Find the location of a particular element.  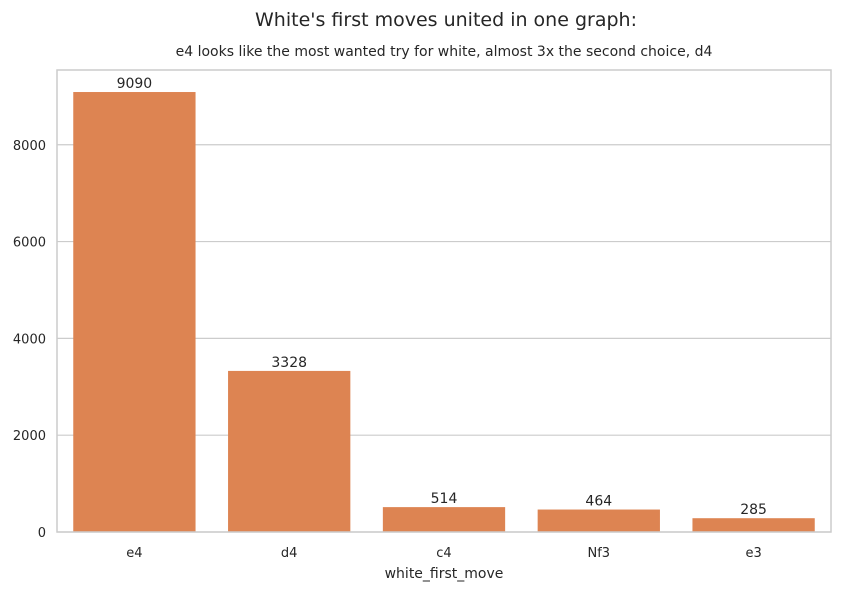

y-tick-label: 8000 is located at coordinates (29, 146).